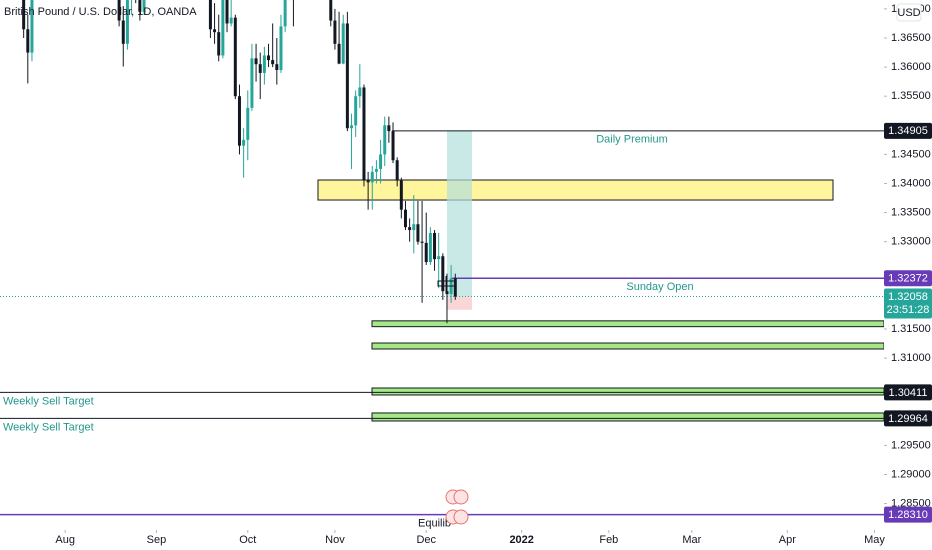  What do you see at coordinates (911, 154) in the screenshot?
I see `y-tick-label: 1.34500` at bounding box center [911, 154].